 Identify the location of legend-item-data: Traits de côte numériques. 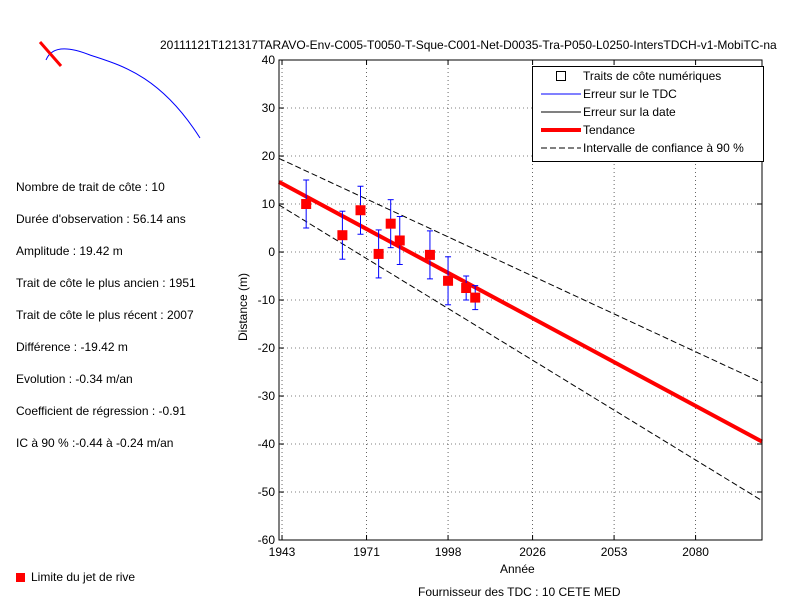
(648, 76).